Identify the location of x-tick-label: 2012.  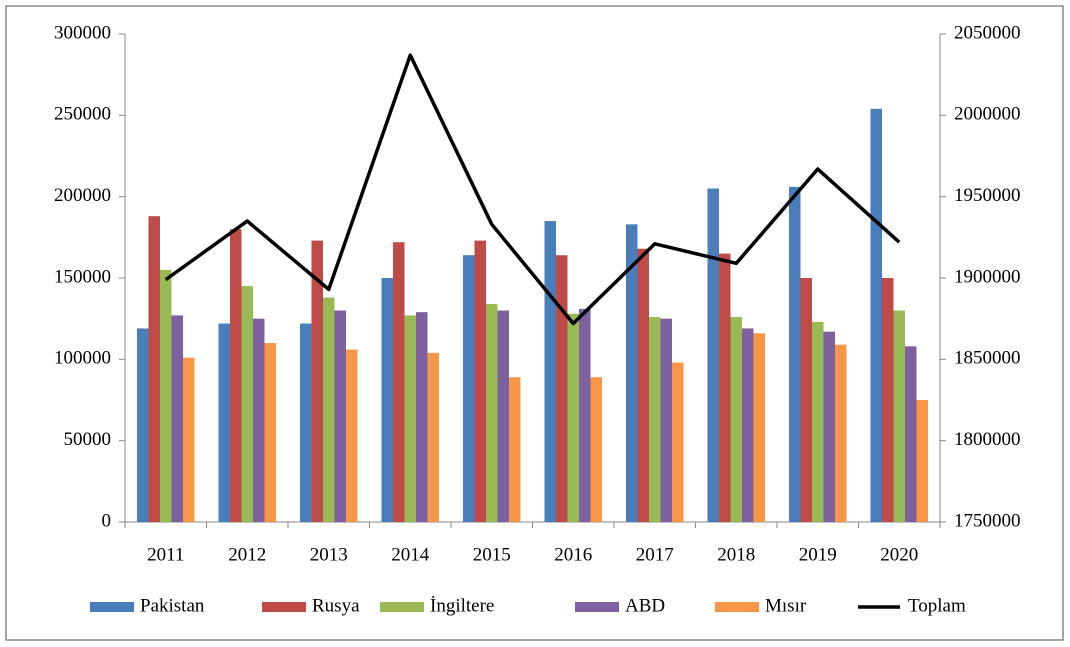
(247, 554).